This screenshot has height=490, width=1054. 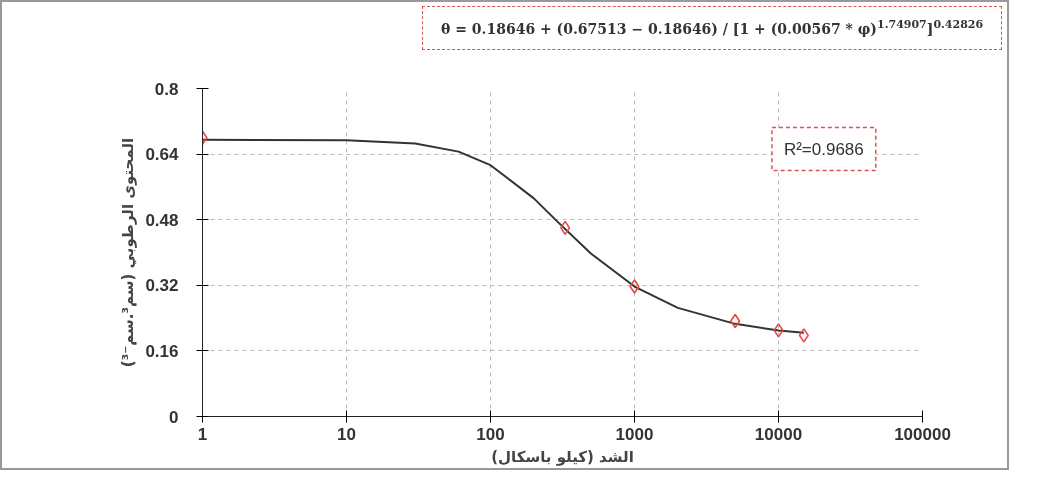 What do you see at coordinates (562, 456) in the screenshot?
I see `x-axis-title: الشد (كيلو باسكال)` at bounding box center [562, 456].